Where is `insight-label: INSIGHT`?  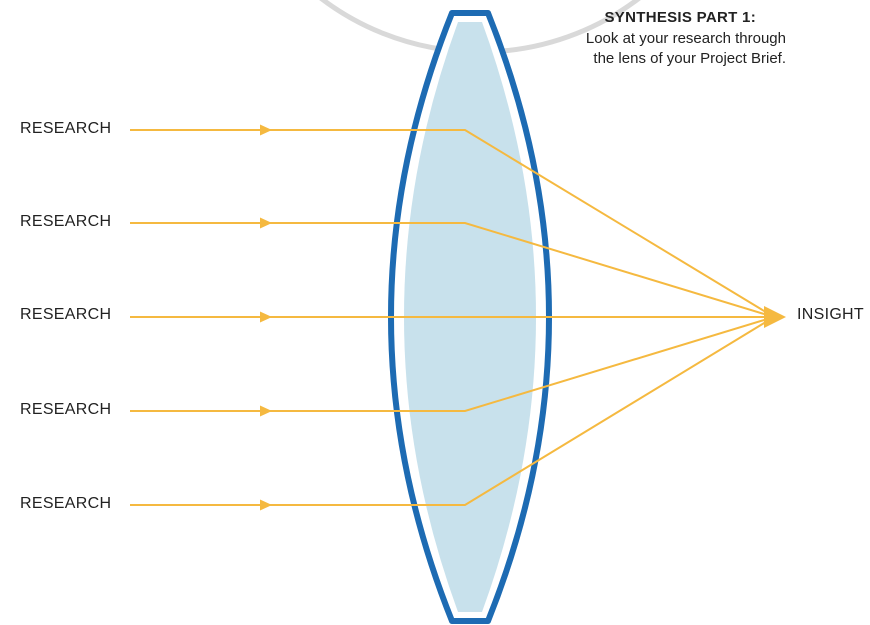 insight-label: INSIGHT is located at coordinates (830, 314).